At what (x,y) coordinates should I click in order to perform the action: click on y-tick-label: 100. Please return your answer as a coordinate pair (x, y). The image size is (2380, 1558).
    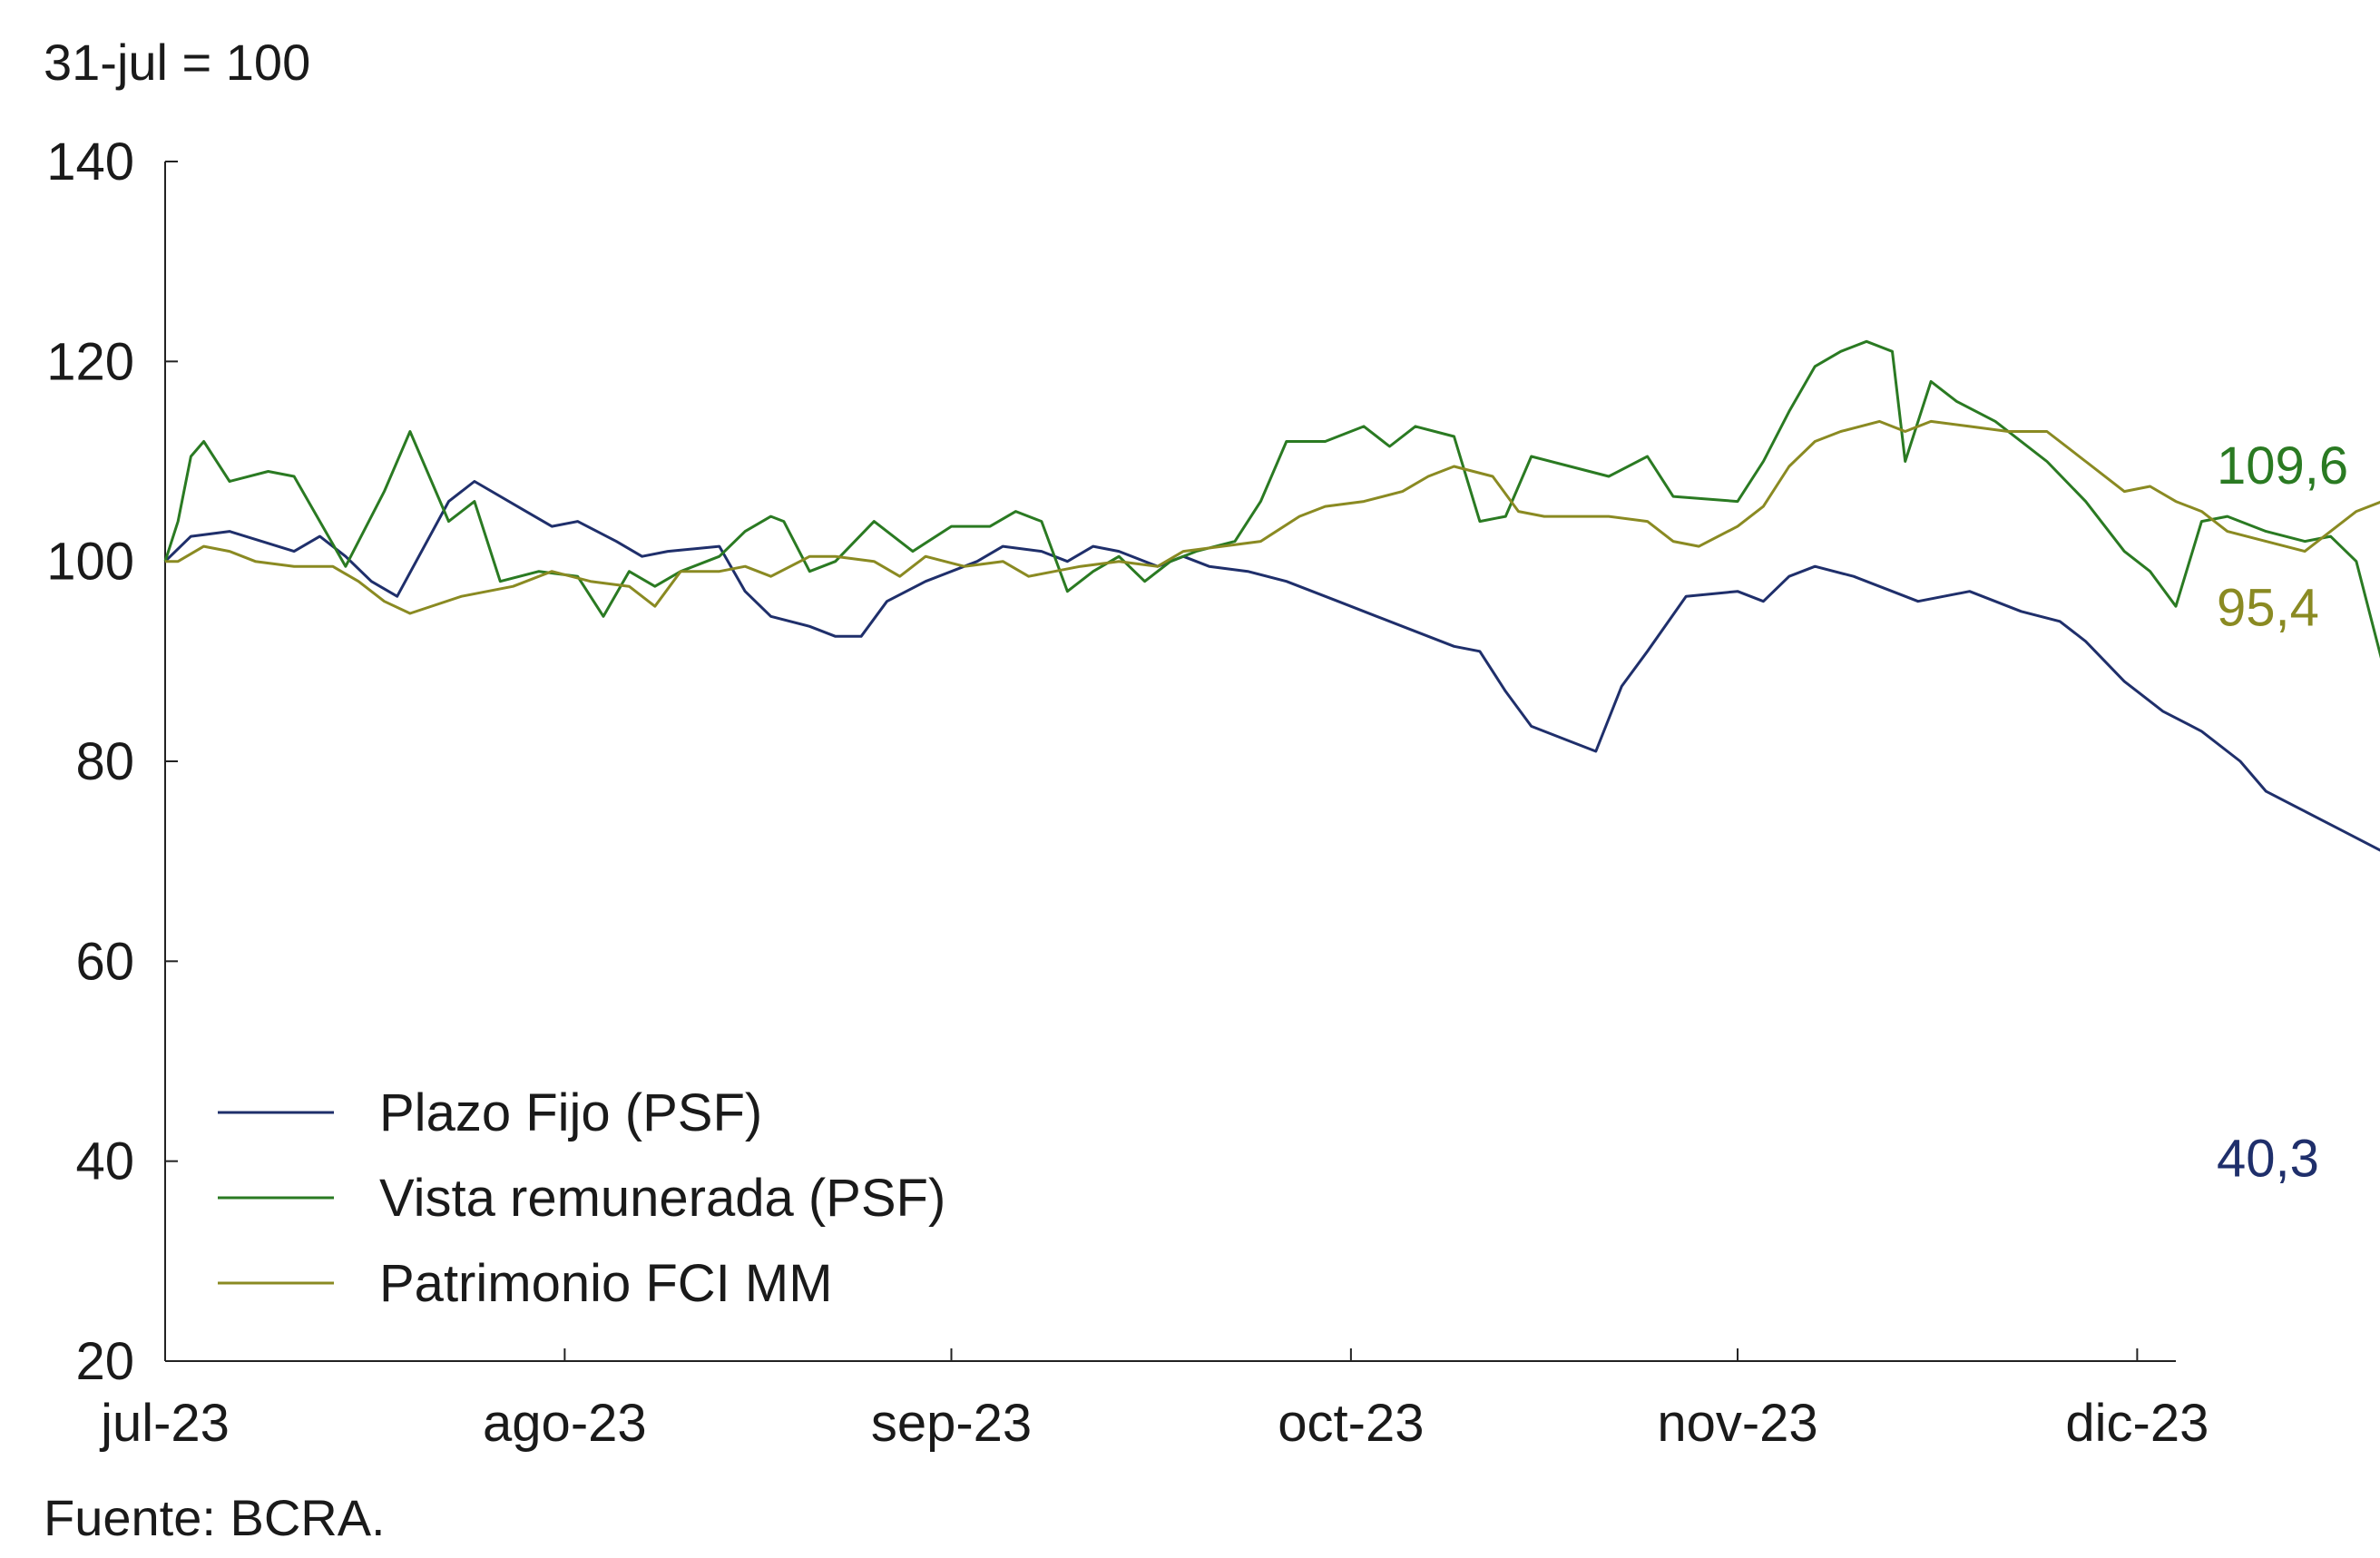
    Looking at the image, I should click on (90, 562).